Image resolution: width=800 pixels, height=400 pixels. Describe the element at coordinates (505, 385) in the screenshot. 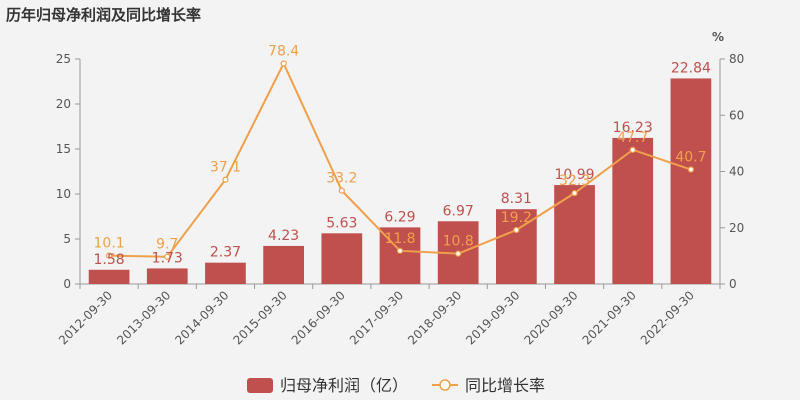

I see `legend-line-label: 同比增长率` at that location.